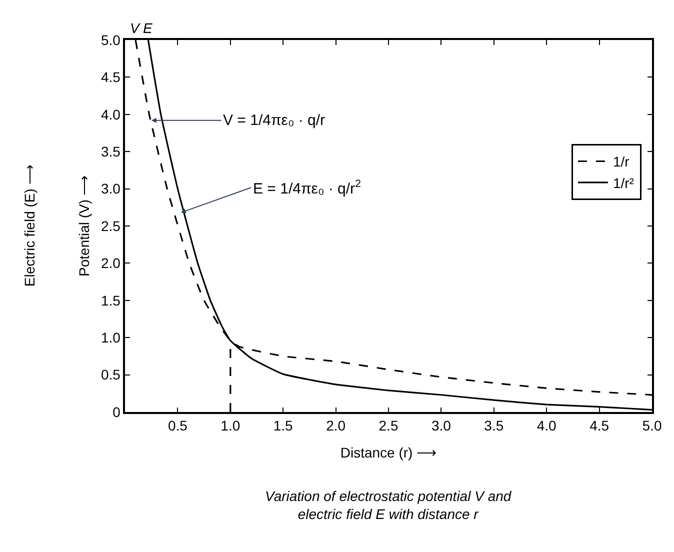 This screenshot has height=552, width=674. What do you see at coordinates (230, 426) in the screenshot?
I see `x-tick-label: 1.0` at bounding box center [230, 426].